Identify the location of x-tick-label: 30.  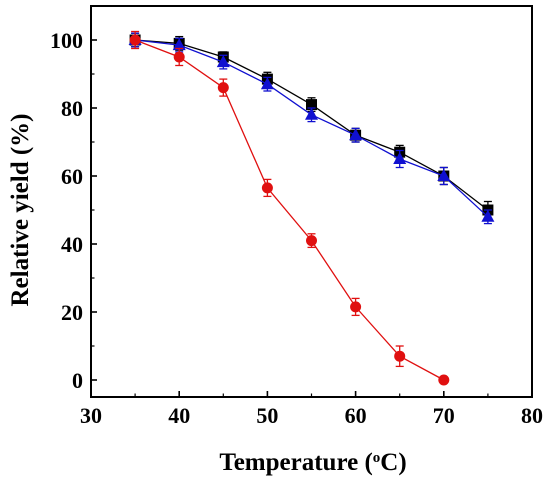
(91, 415).